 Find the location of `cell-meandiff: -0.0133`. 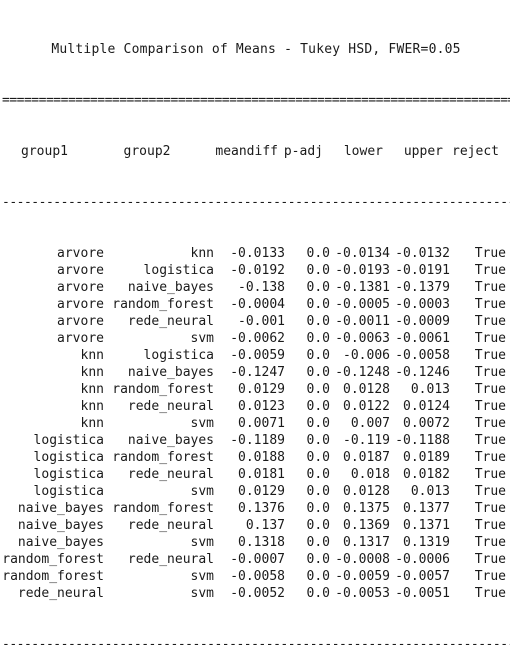

cell-meandiff: -0.0133 is located at coordinates (257, 253).